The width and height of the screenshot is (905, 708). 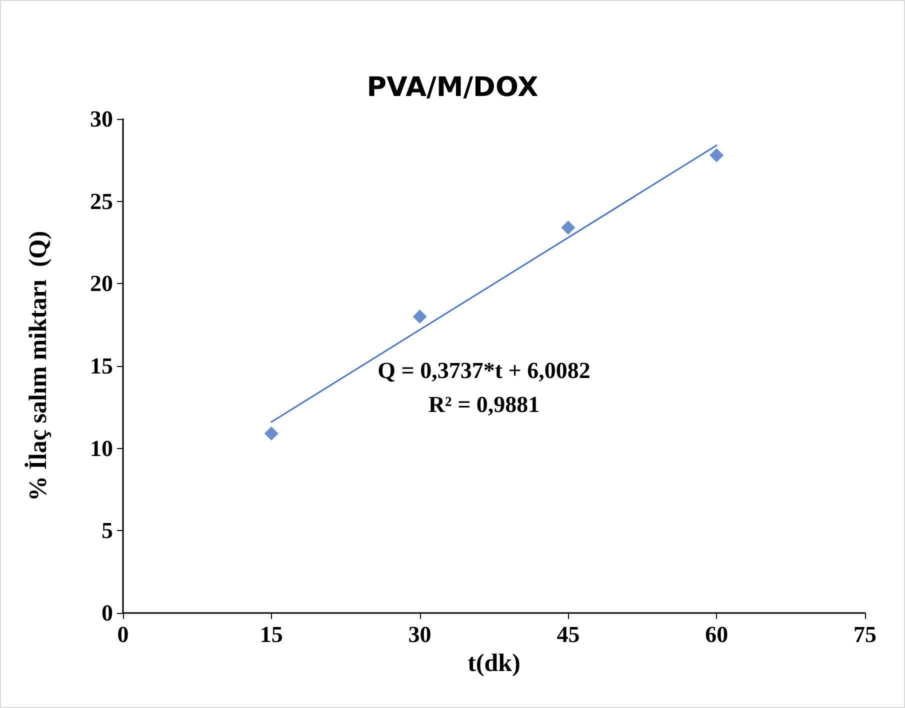 What do you see at coordinates (101, 119) in the screenshot?
I see `y-tick-label: 30` at bounding box center [101, 119].